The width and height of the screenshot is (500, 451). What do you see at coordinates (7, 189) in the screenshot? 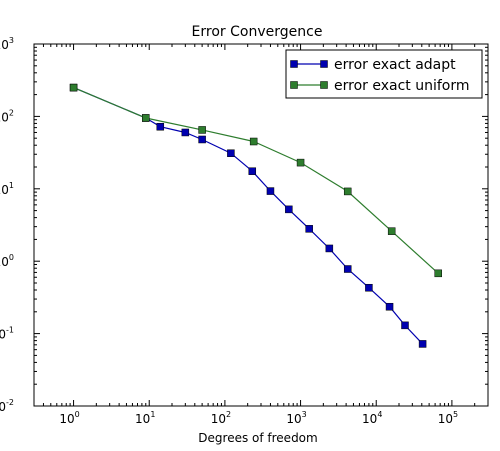
I see `y-tick-label: 101` at bounding box center [7, 189].